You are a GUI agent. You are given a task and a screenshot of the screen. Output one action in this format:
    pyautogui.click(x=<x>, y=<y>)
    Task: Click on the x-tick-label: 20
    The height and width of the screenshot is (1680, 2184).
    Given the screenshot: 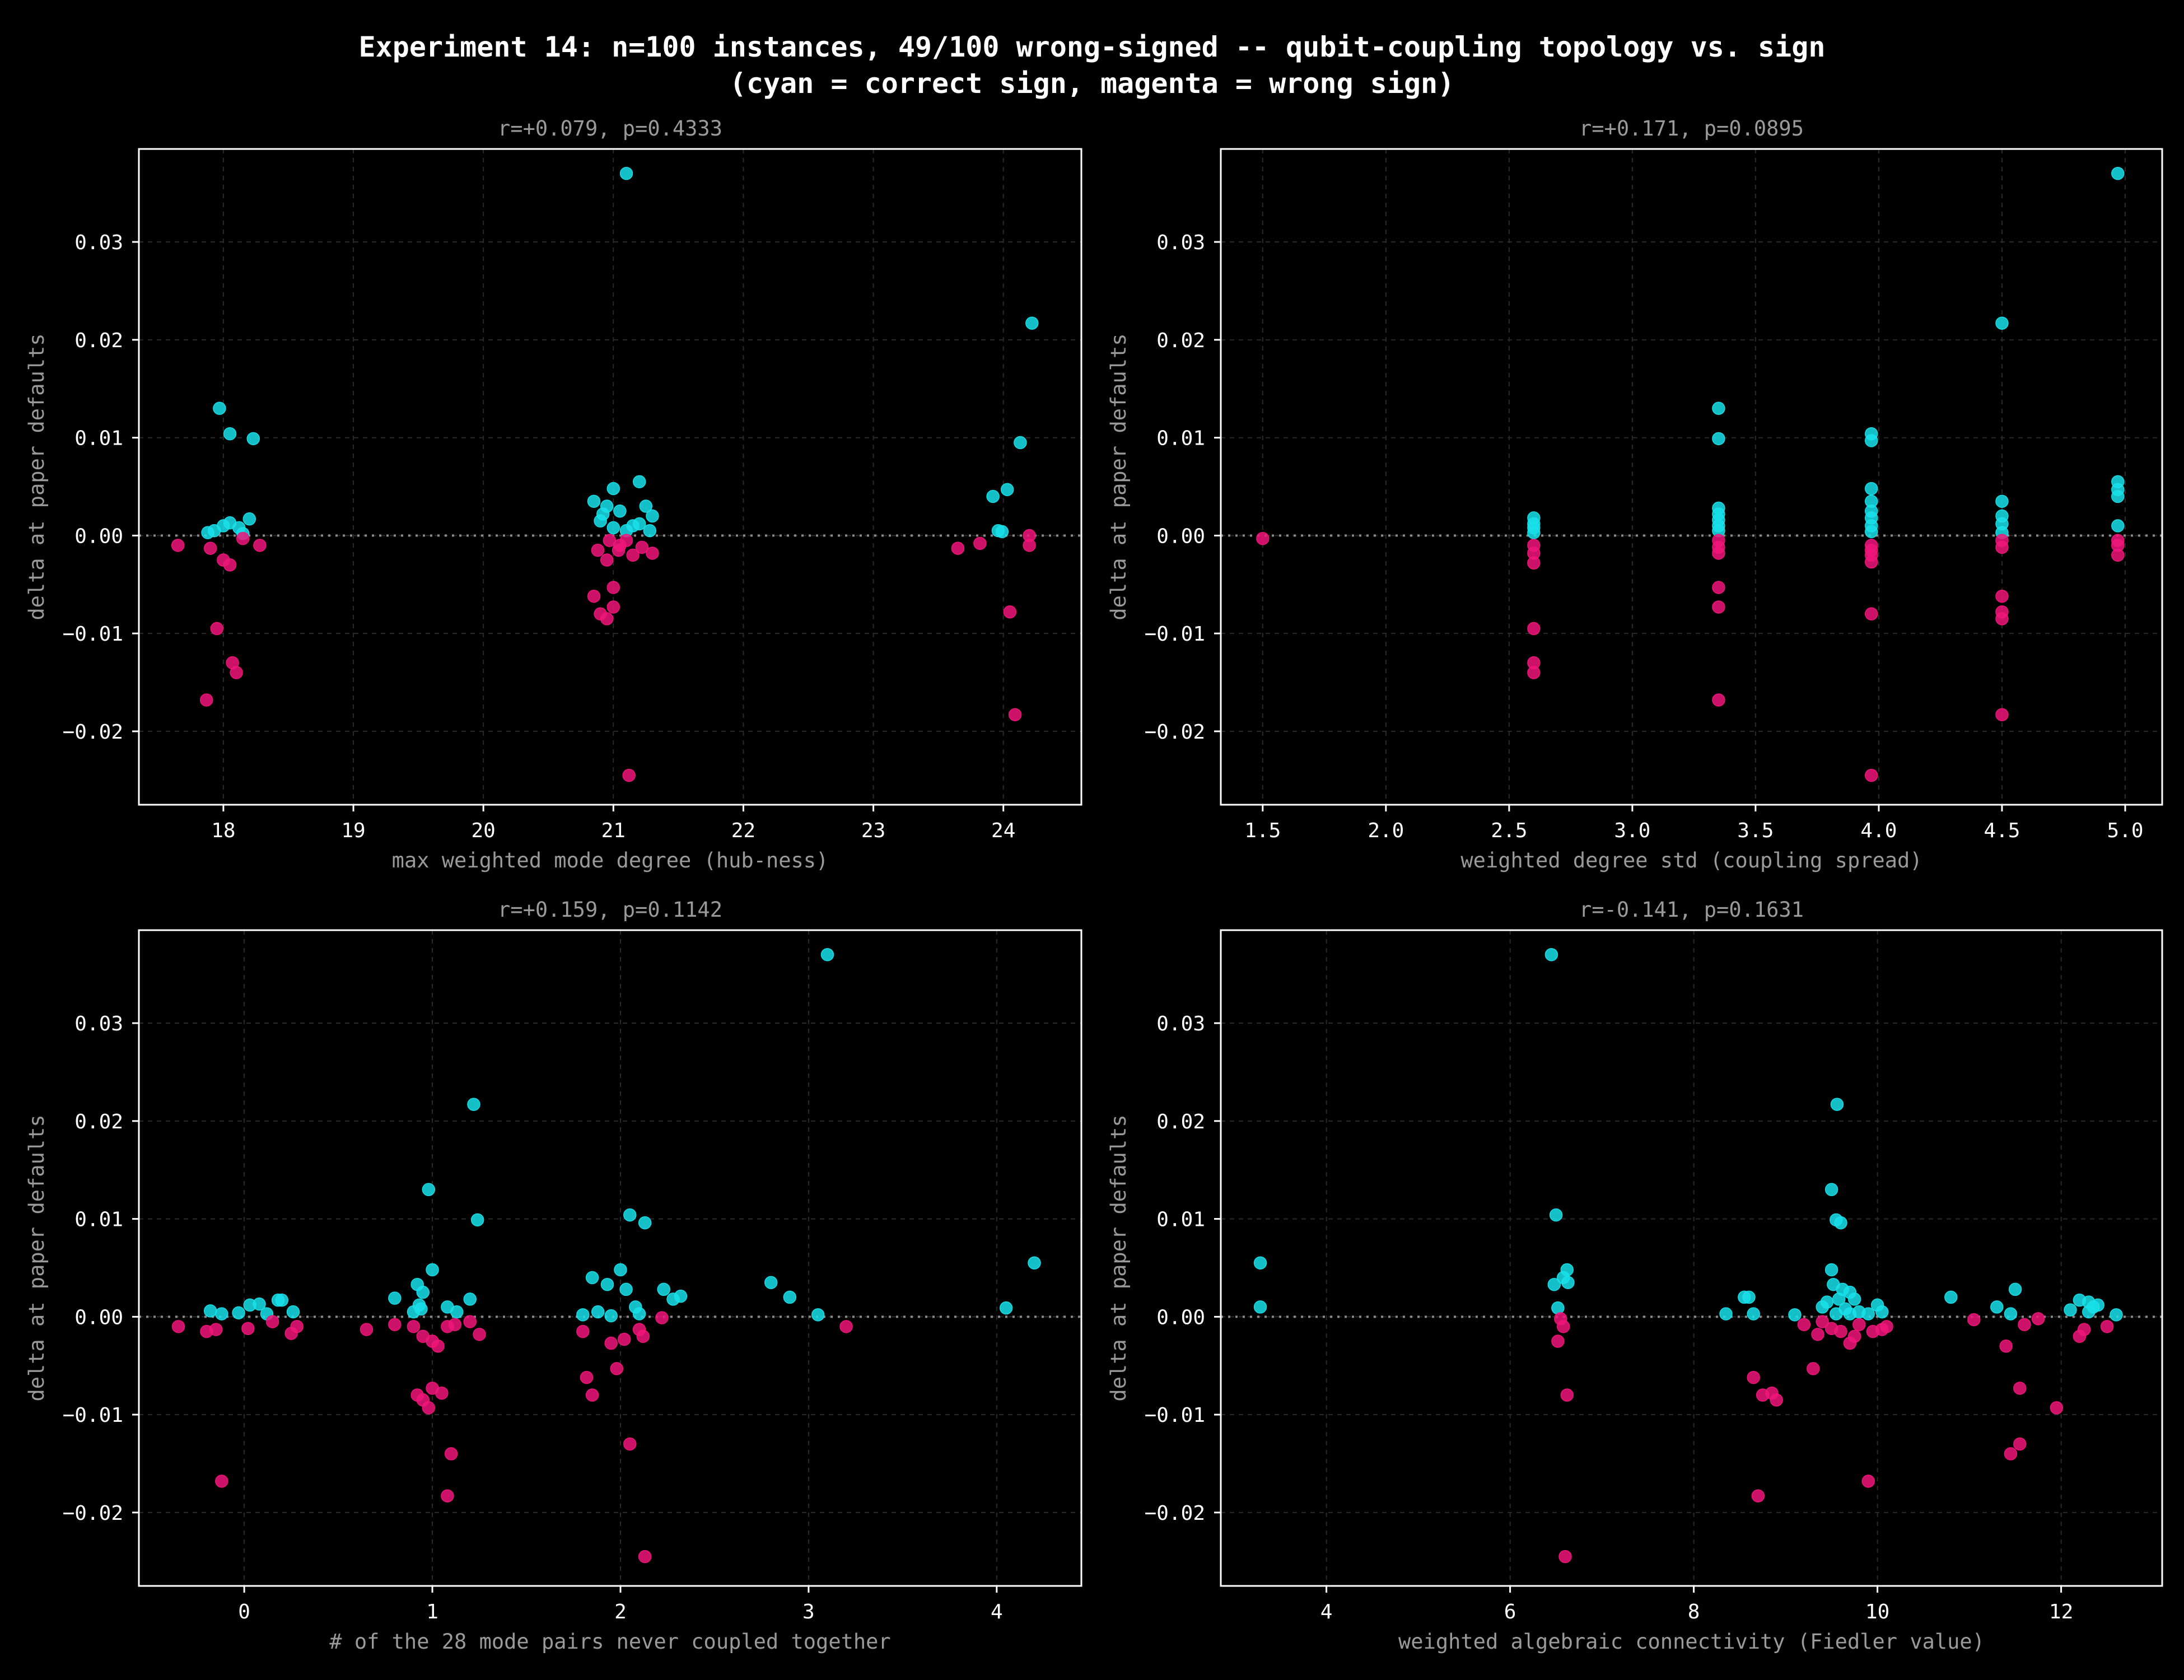 What is the action you would take?
    pyautogui.click(x=483, y=831)
    